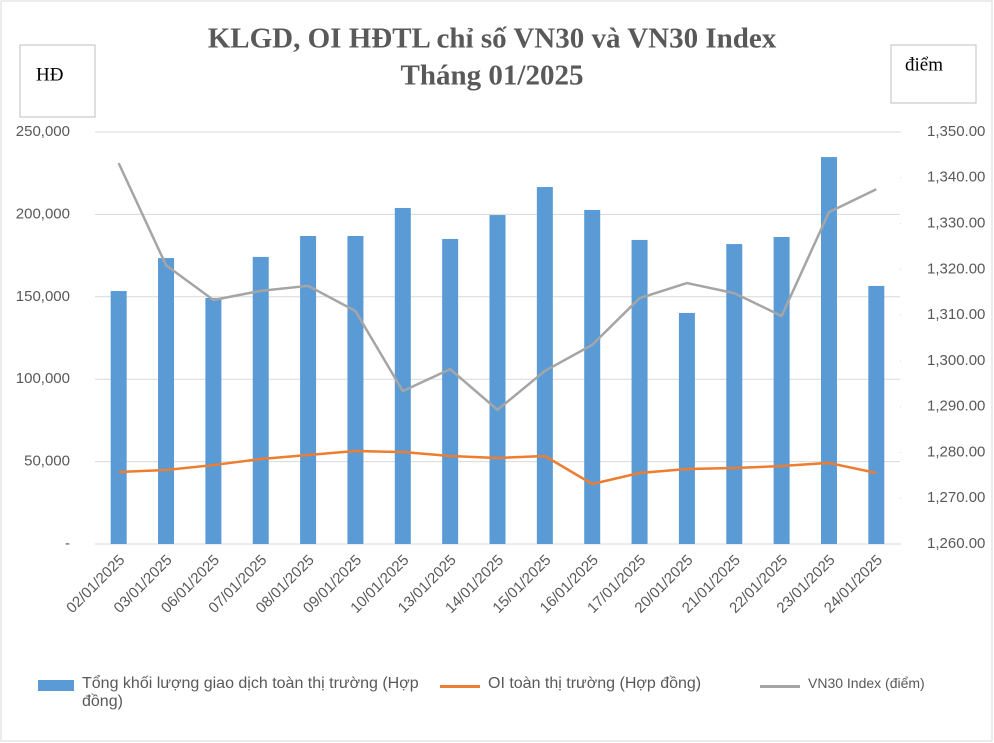 The width and height of the screenshot is (994, 743). I want to click on y2-tick-label: 1,310.00, so click(956, 314).